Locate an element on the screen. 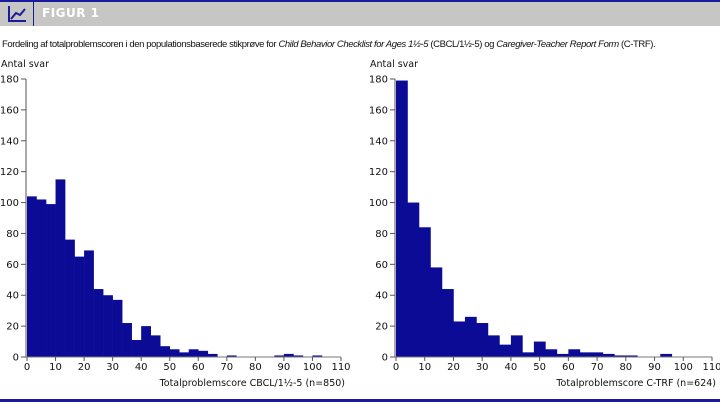 This screenshot has height=404, width=720. x-axis-label: Totalproblemscore CBCL/1½-5 (n=850) is located at coordinates (252, 383).